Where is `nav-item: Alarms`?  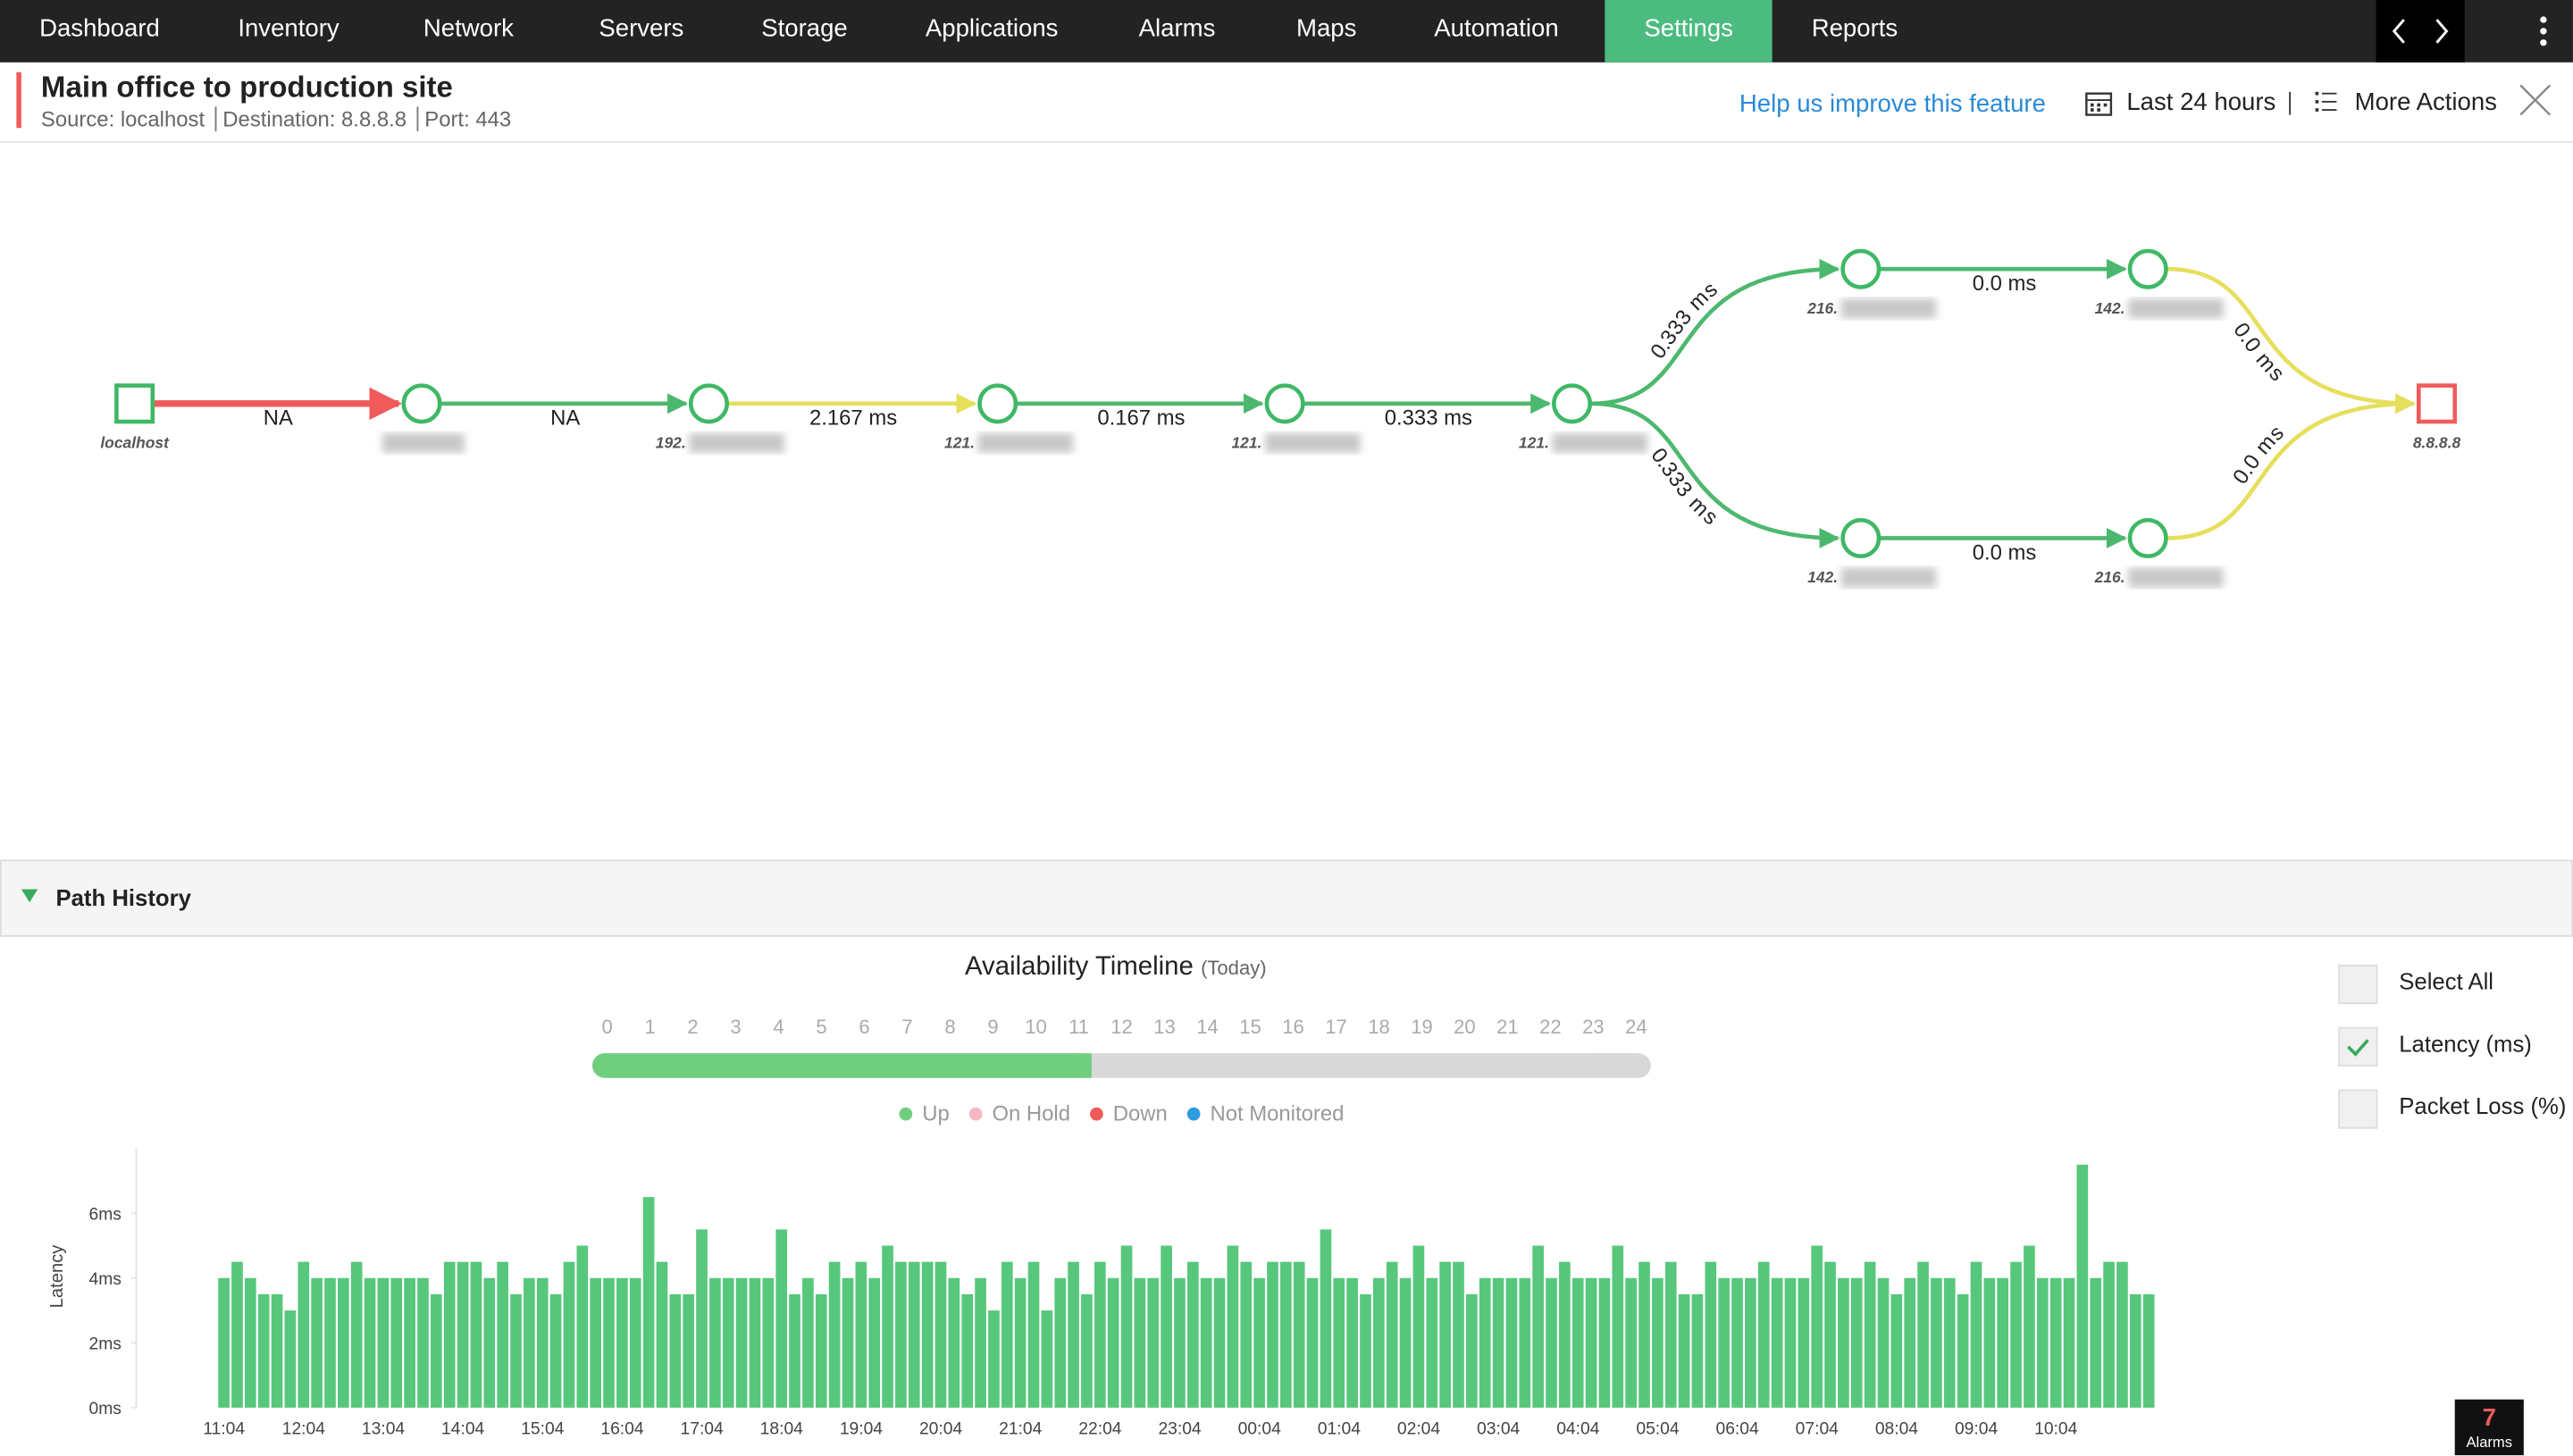 nav-item: Alarms is located at coordinates (1177, 28).